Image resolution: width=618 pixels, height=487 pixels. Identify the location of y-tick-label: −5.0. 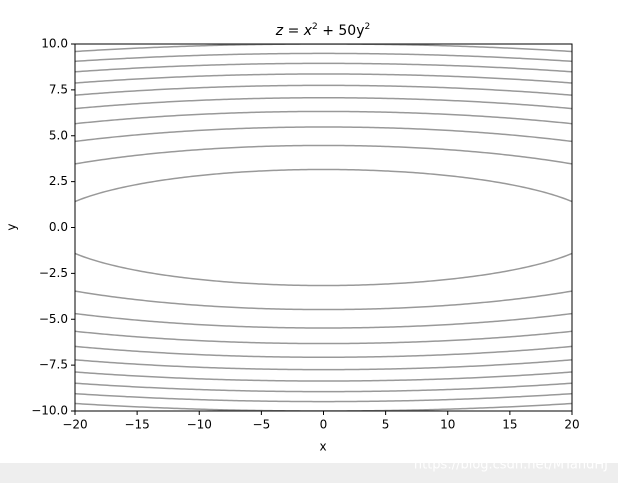
(53, 319).